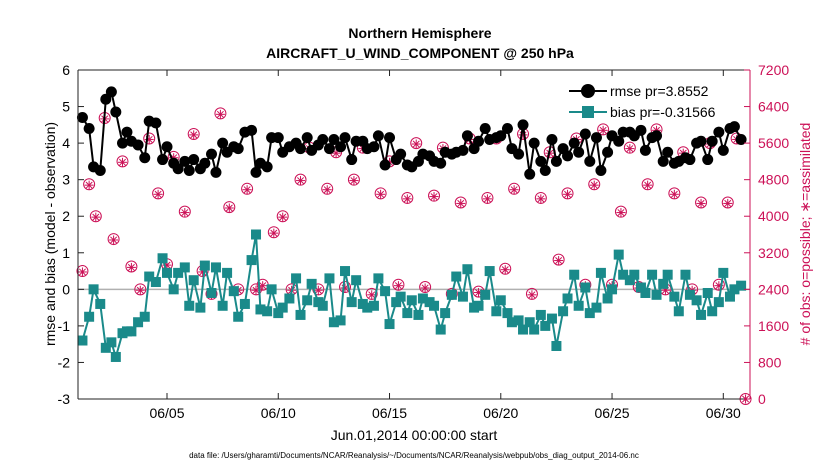  What do you see at coordinates (419, 33) in the screenshot?
I see `chart-title: Northern Hemisphere` at bounding box center [419, 33].